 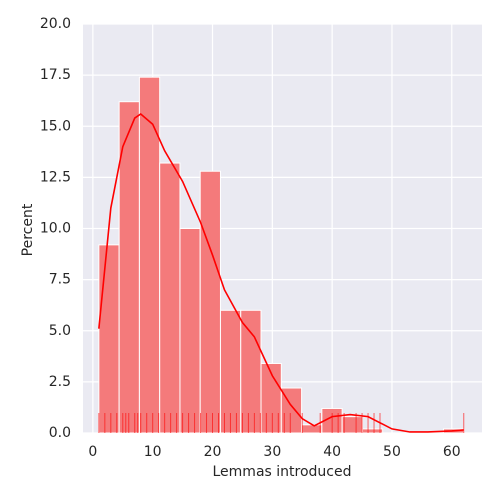 I want to click on x-tick-label: 30, so click(x=272, y=452).